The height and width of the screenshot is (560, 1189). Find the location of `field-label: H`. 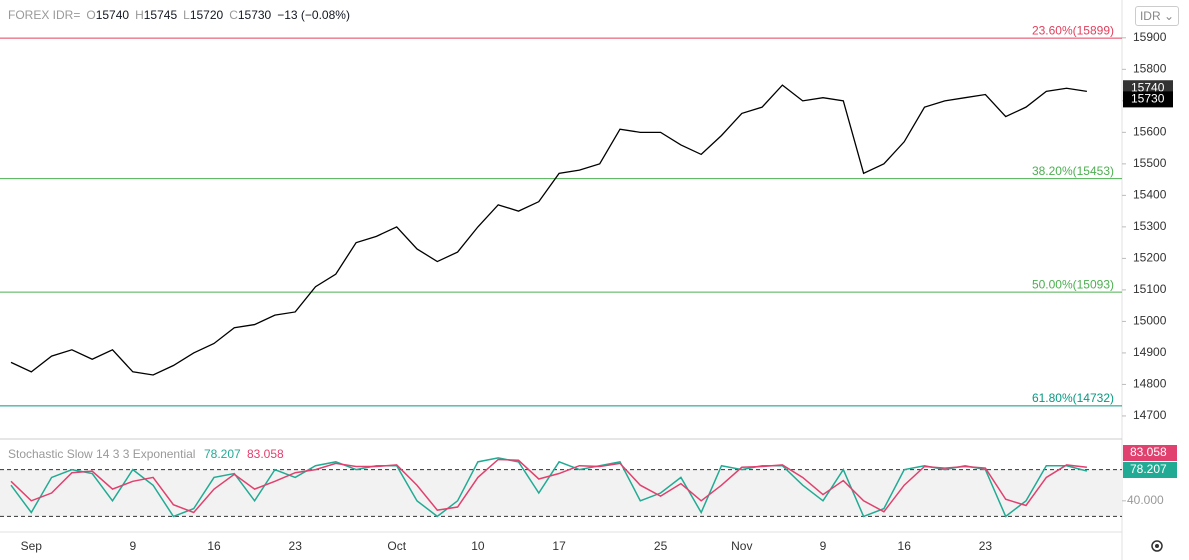

field-label: H is located at coordinates (139, 15).